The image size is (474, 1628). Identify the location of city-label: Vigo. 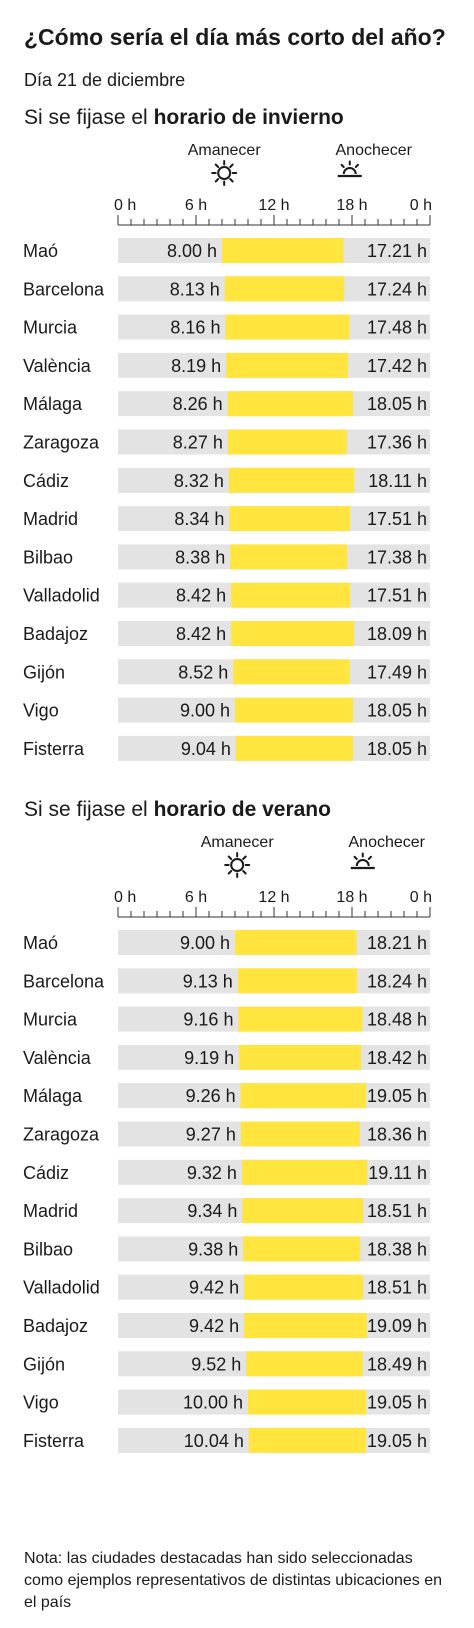
(41, 711).